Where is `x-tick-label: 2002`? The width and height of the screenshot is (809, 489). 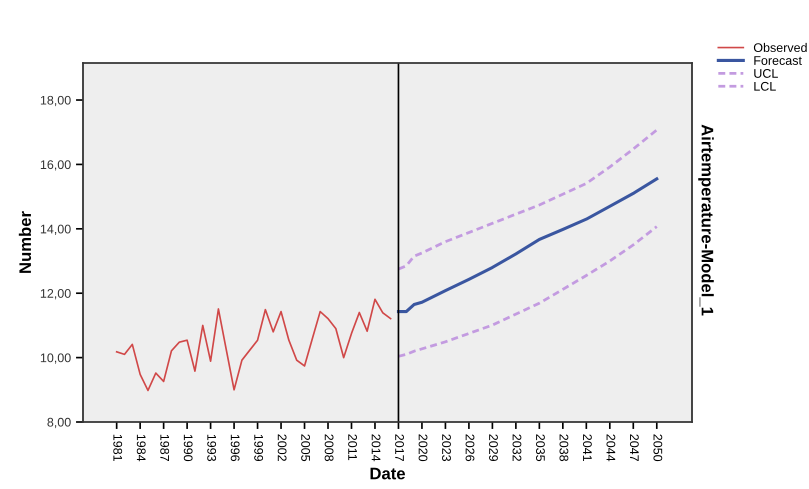
x-tick-label: 2002 is located at coordinates (282, 447).